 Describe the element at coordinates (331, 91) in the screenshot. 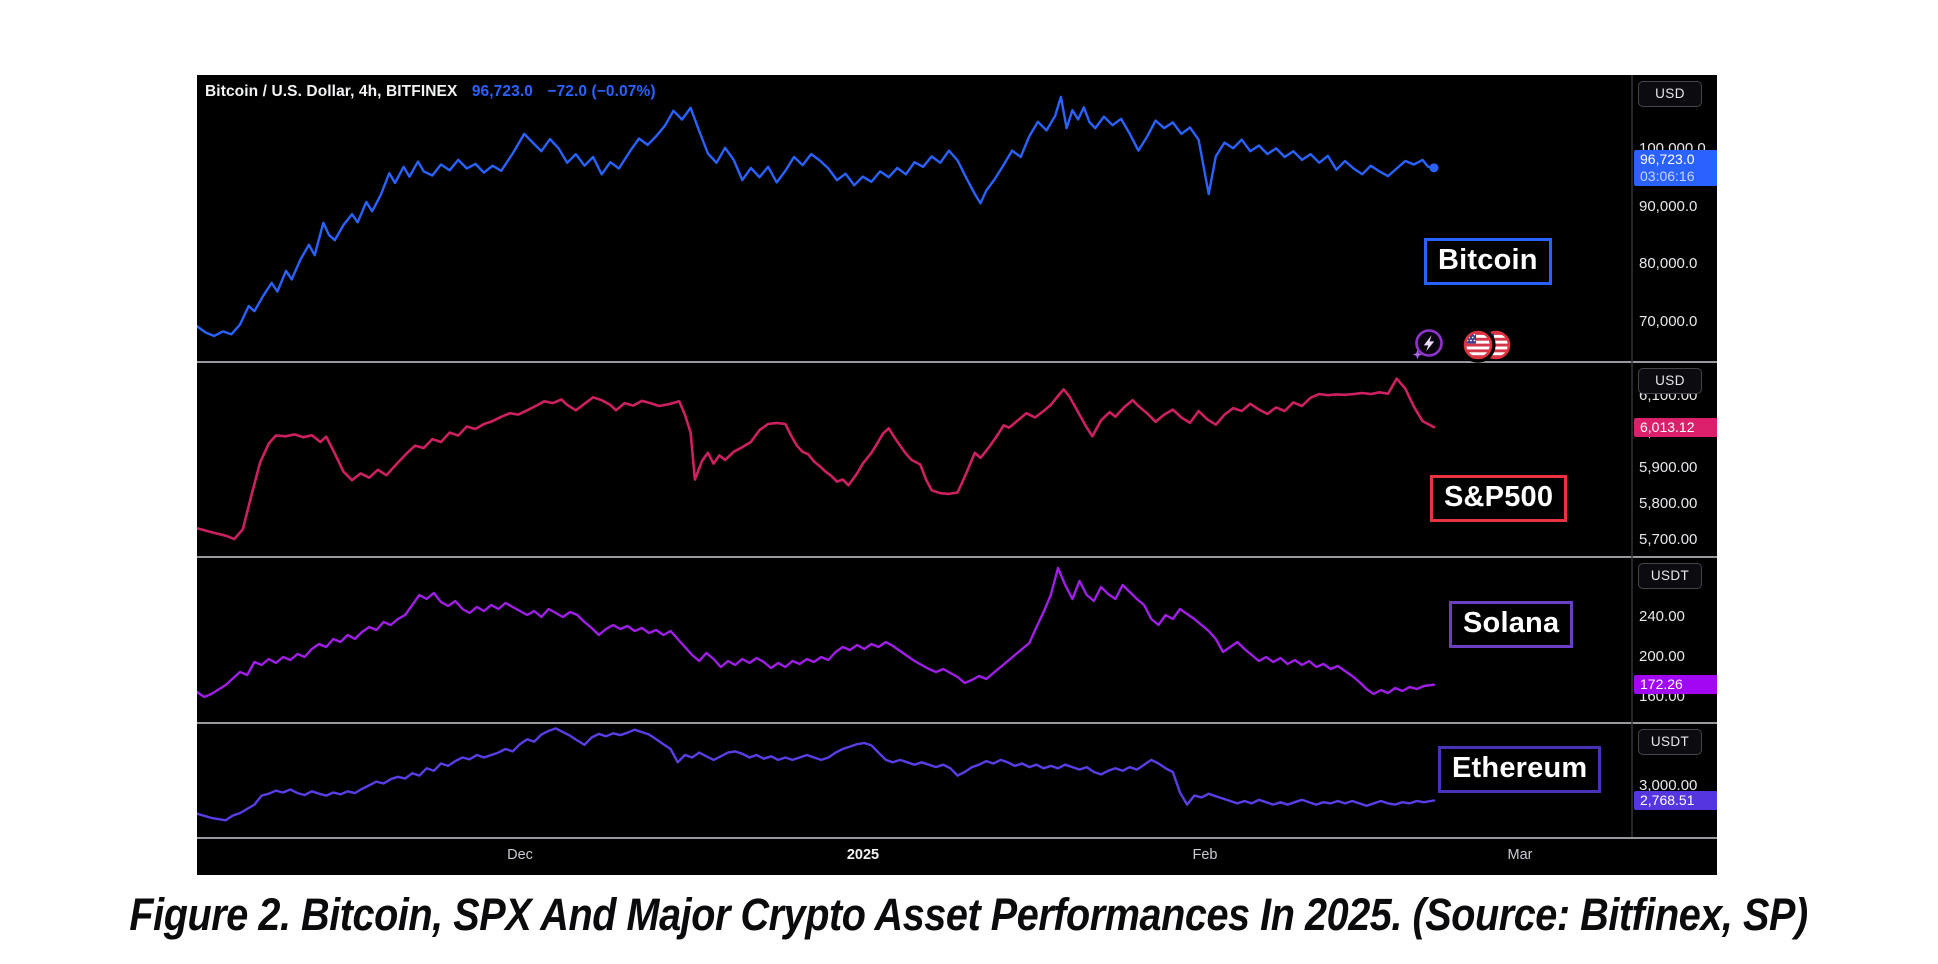

I see `symbol-name: Bitcoin / U.S. Dollar, 4h, BITFINEX` at that location.